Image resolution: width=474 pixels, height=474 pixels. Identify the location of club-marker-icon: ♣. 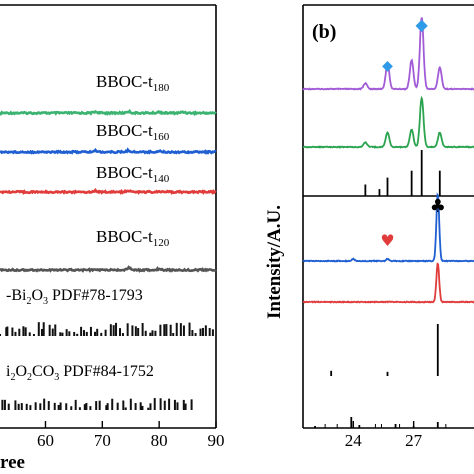
(438, 206).